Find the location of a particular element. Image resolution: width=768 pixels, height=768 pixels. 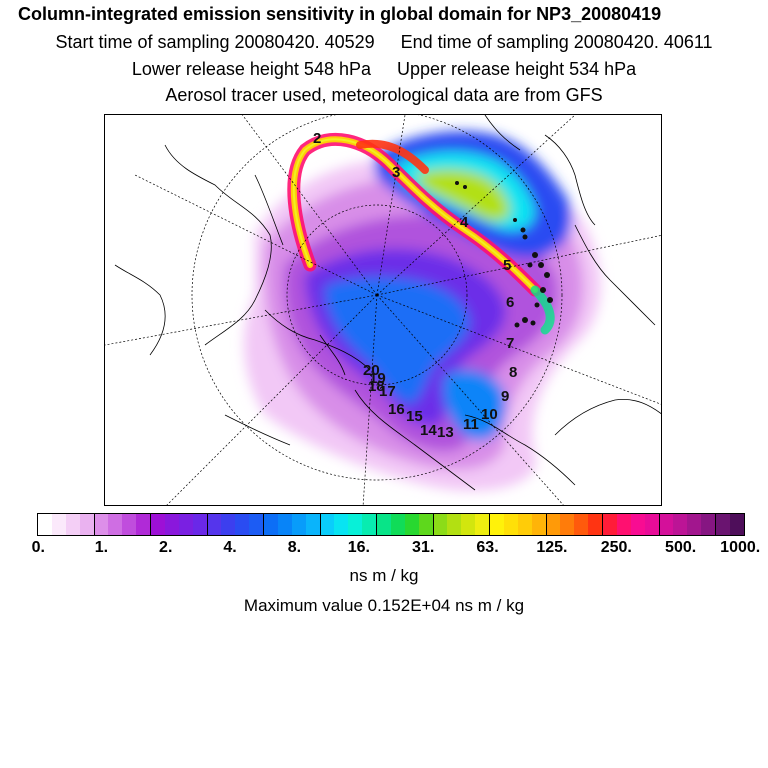

day-label-5: 5 is located at coordinates (507, 265).